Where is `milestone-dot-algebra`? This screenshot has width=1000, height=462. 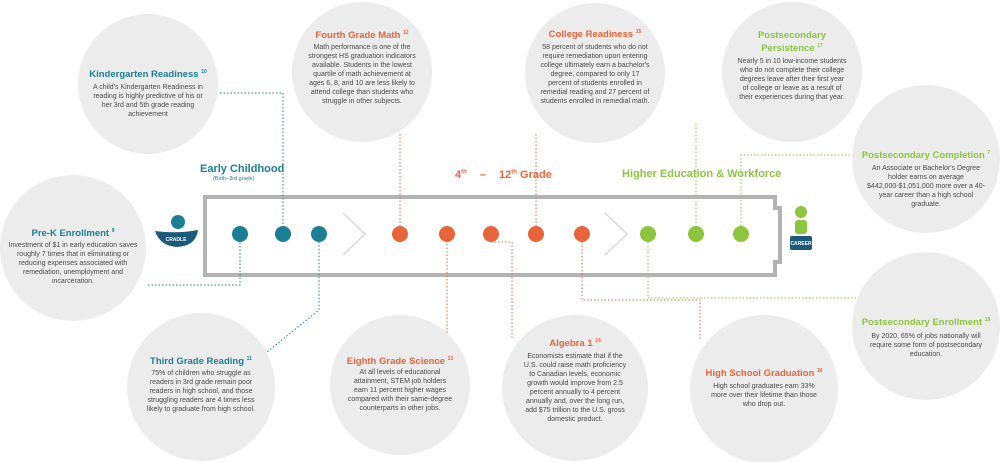
milestone-dot-algebra is located at coordinates (491, 234).